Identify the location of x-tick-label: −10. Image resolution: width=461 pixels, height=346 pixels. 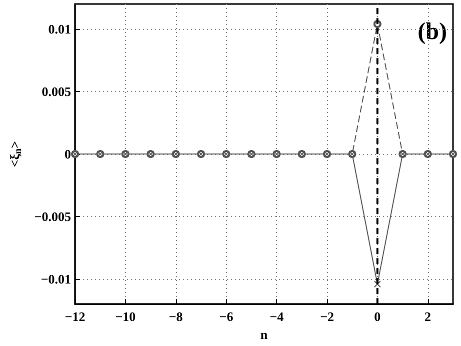
(125, 316).